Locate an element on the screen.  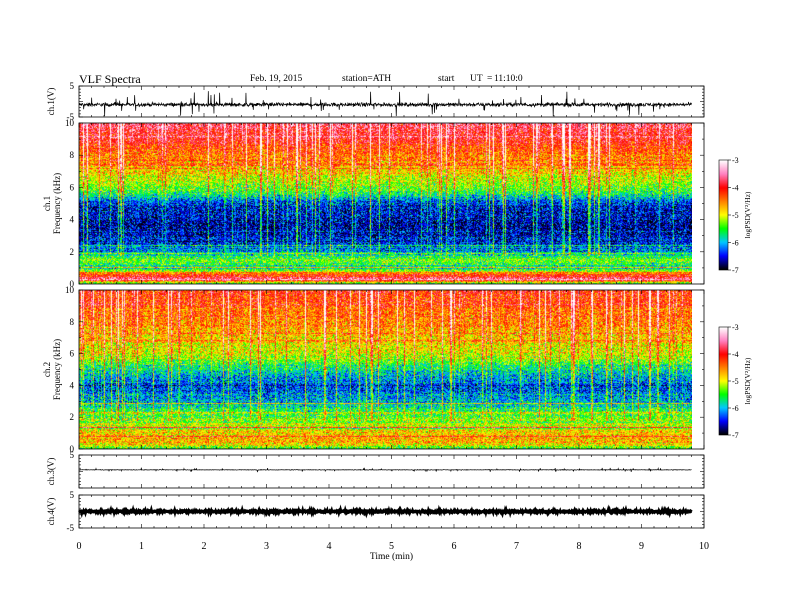
x-tick-label: 7 is located at coordinates (516, 546).